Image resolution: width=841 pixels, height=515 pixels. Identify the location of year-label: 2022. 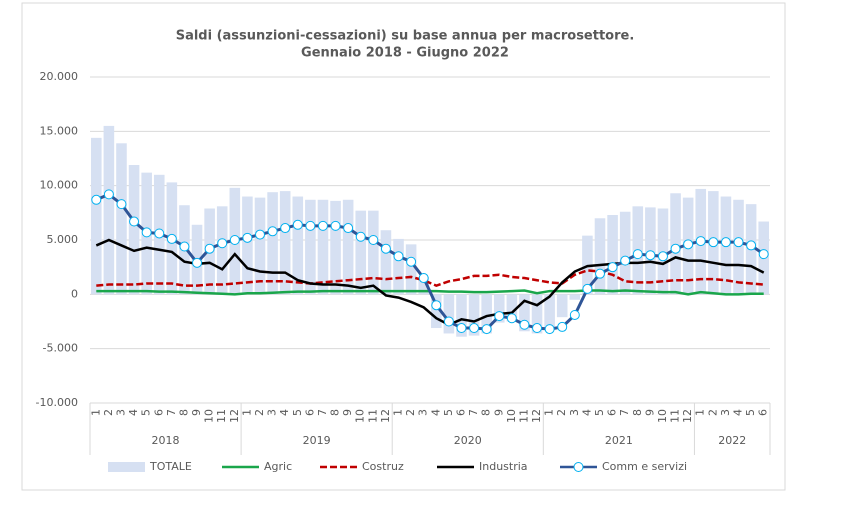
(732, 440).